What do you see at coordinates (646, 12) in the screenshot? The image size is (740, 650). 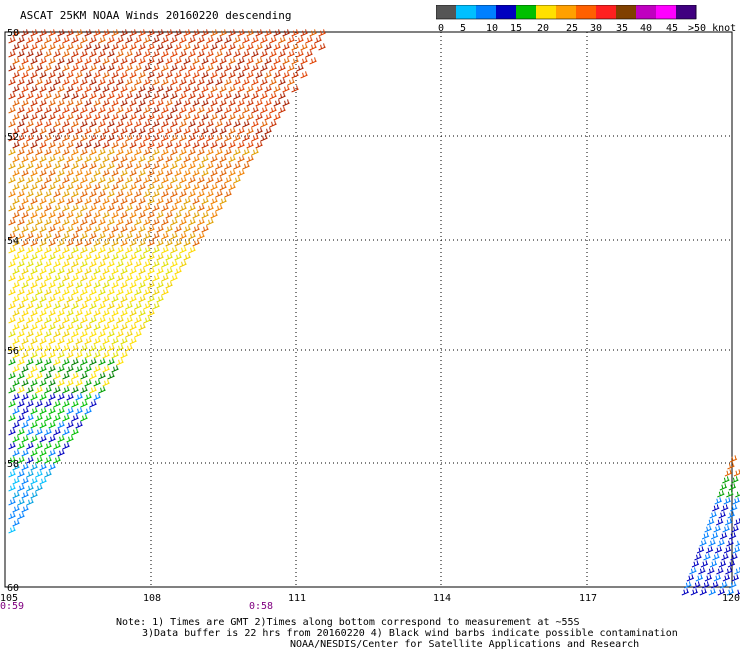 I see `scale-swatch` at bounding box center [646, 12].